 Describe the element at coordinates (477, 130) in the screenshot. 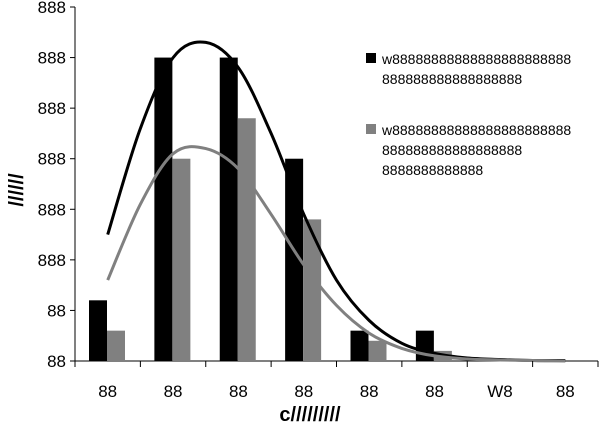

I see `legend-label-2-line-1: w88888888888888888888888` at that location.